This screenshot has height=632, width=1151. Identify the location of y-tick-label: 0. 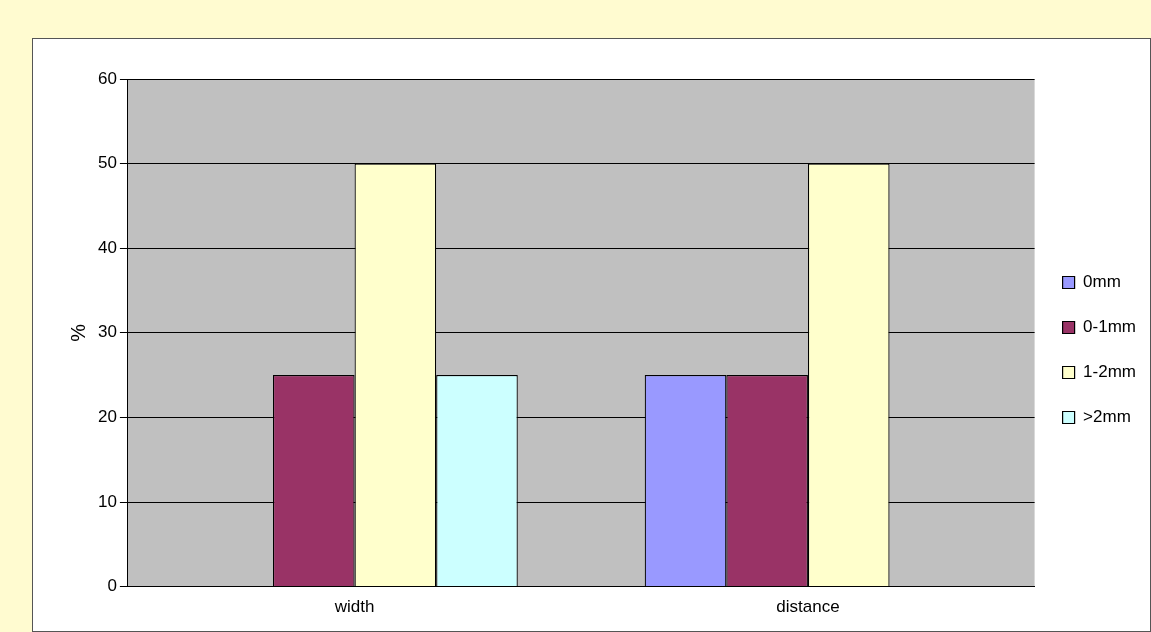
(112, 586).